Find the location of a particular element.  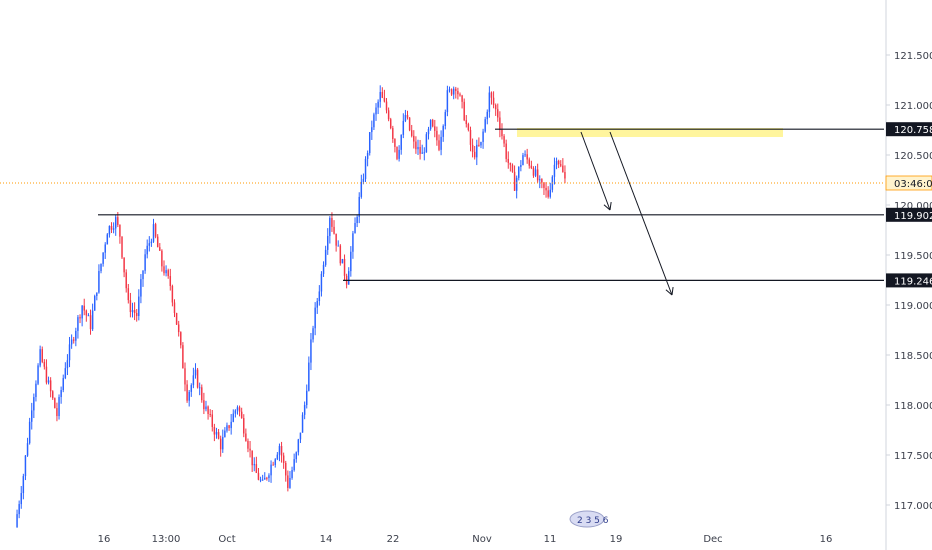

arrows-layer is located at coordinates (627, 213).